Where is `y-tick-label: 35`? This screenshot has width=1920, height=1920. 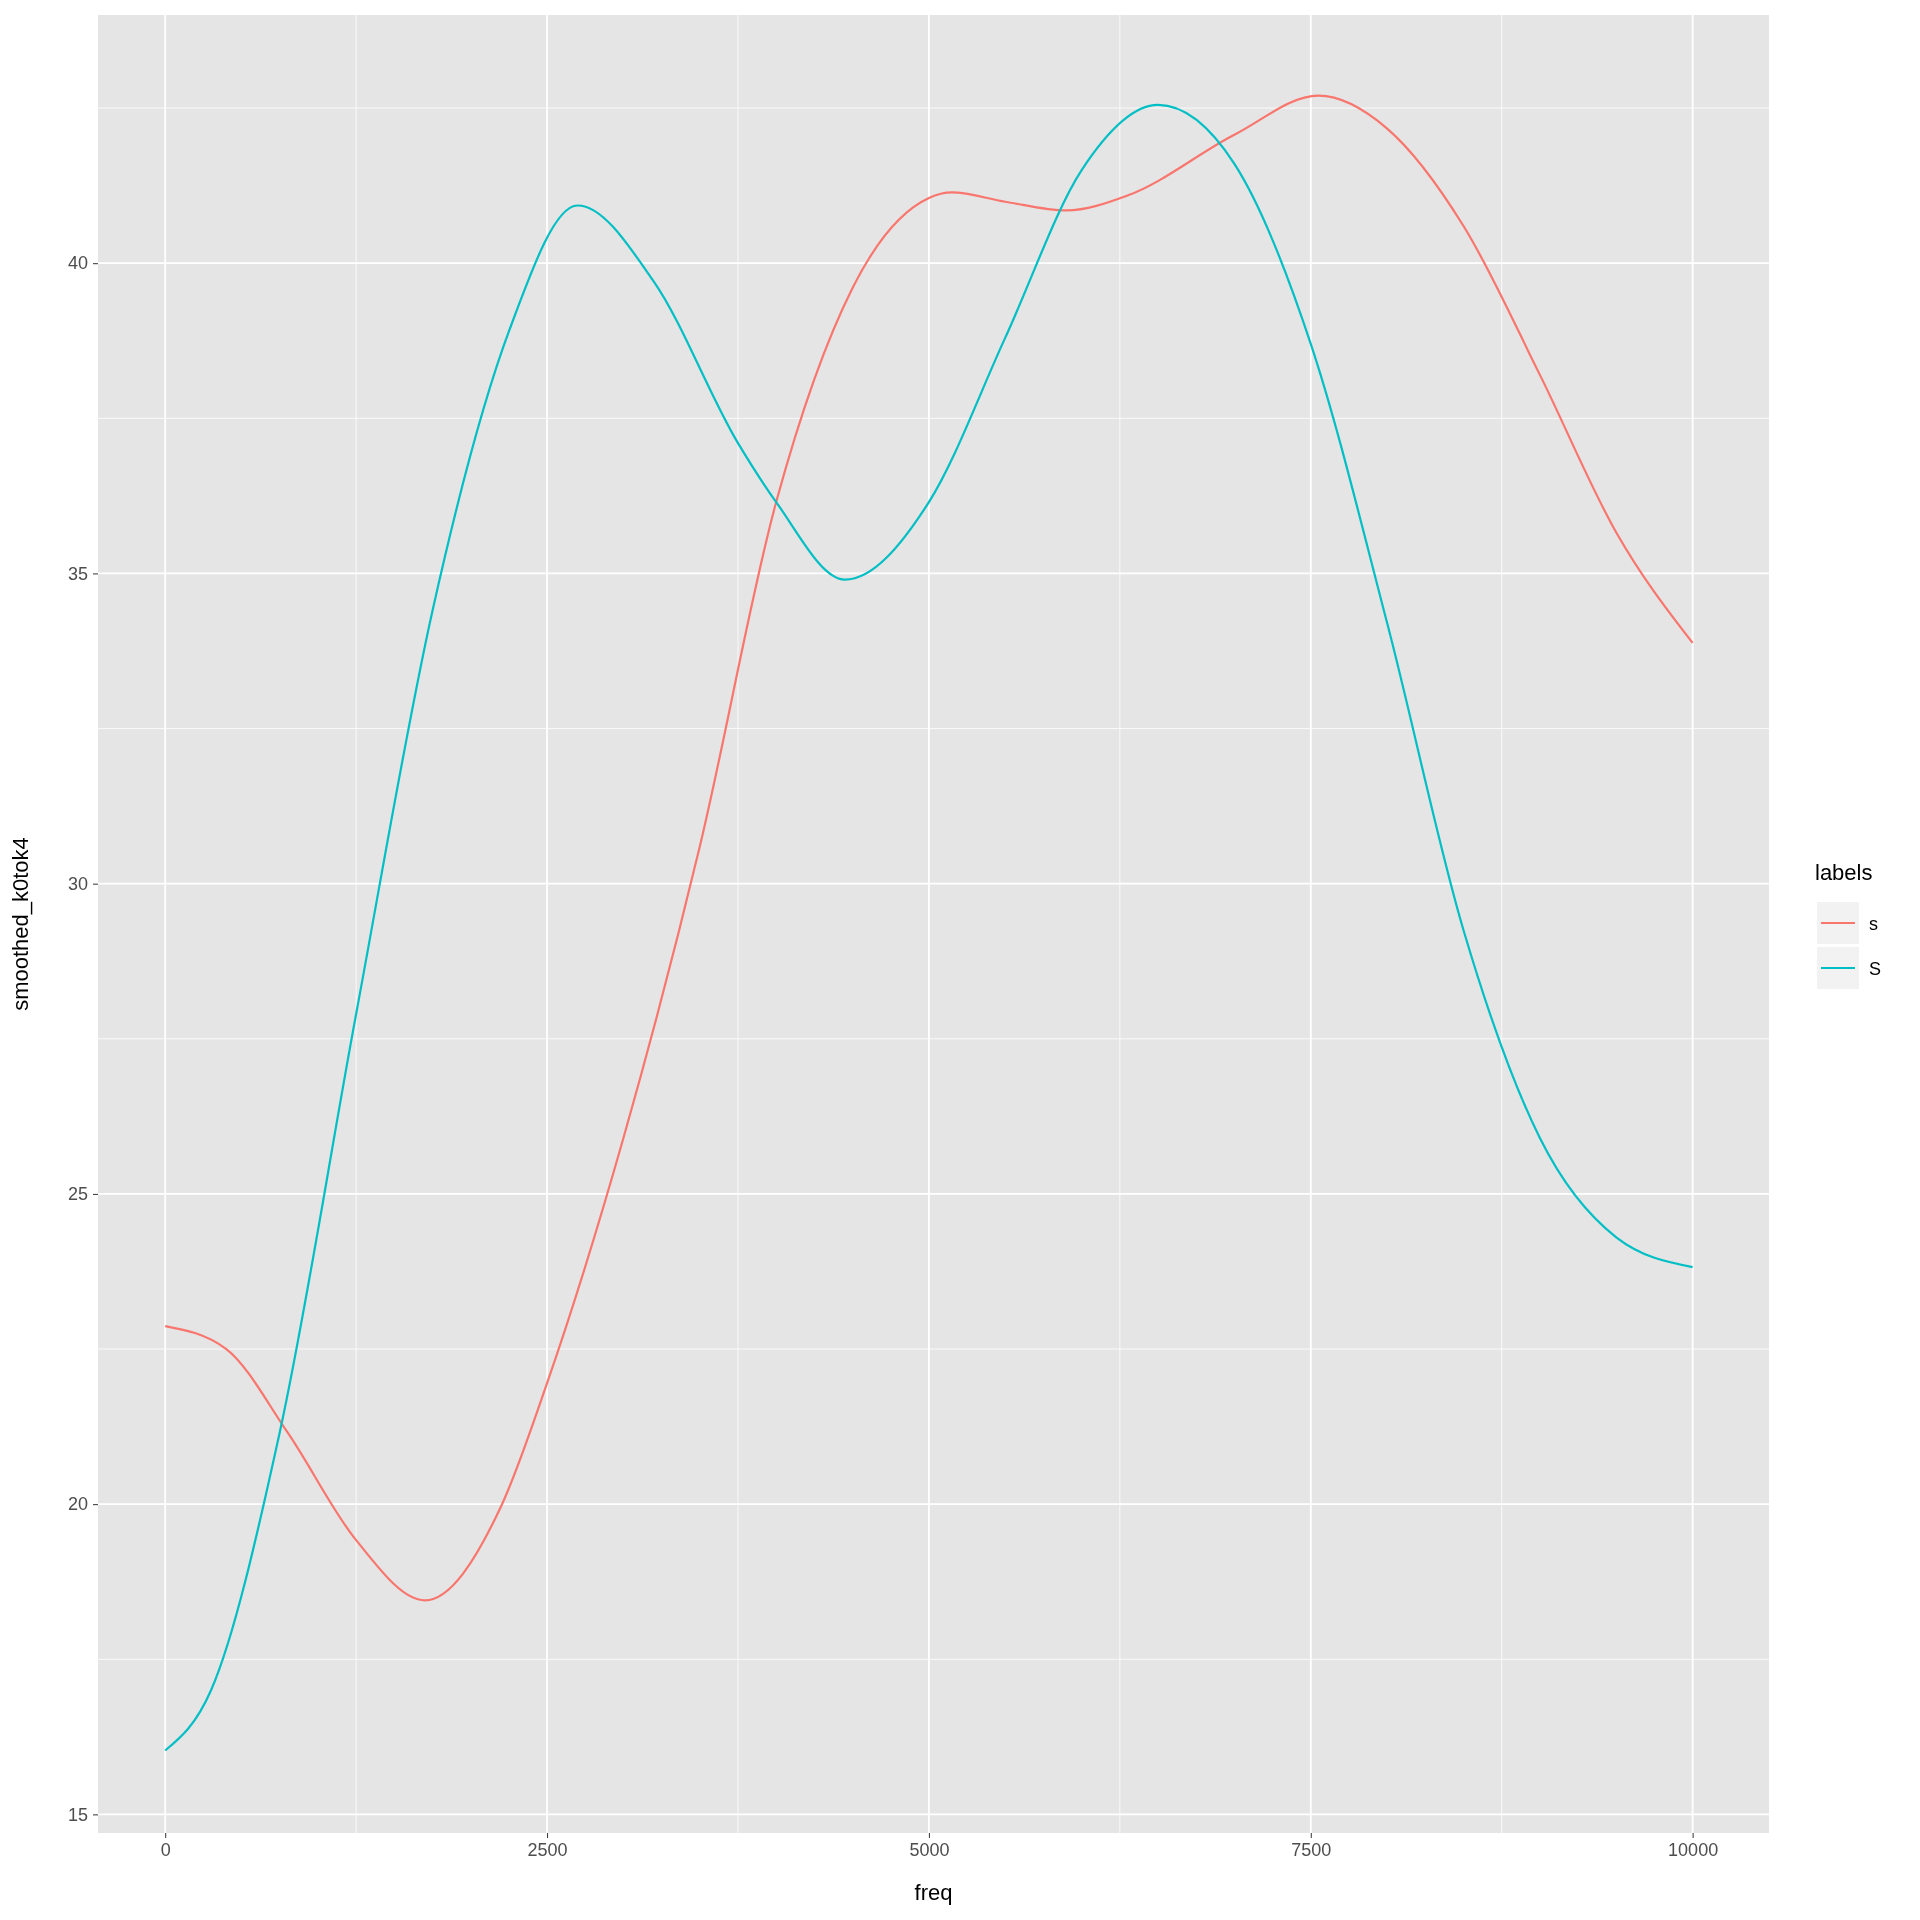
y-tick-label: 35 is located at coordinates (77, 573).